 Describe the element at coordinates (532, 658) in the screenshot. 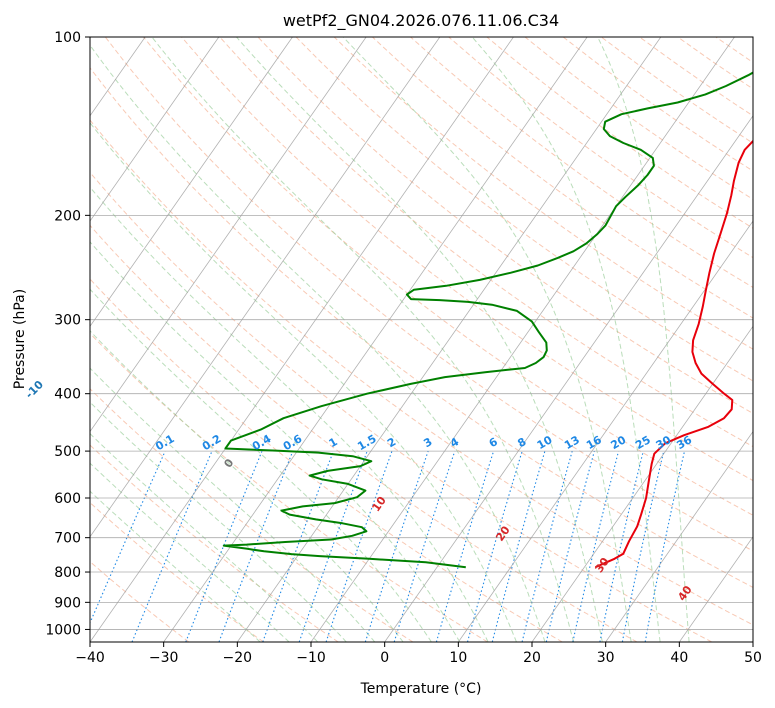

I see `x-tick-label: 20` at that location.